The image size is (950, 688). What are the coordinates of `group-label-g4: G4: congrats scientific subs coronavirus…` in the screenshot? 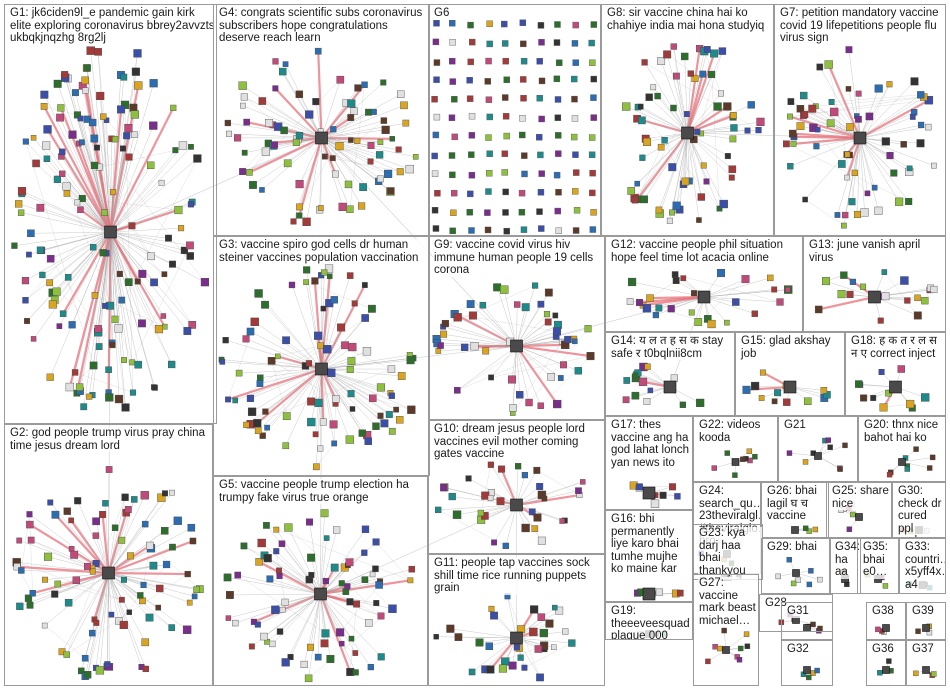 It's located at (323, 26).